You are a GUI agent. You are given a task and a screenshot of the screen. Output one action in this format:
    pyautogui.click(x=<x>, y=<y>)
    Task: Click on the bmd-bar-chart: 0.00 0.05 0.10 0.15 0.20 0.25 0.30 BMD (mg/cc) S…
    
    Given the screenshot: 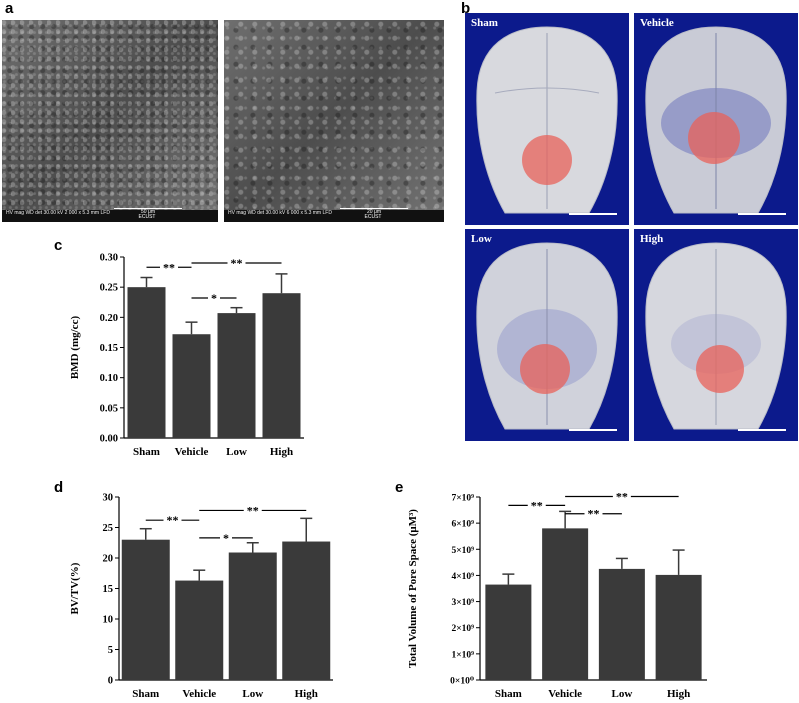 What is the action you would take?
    pyautogui.click(x=186, y=355)
    